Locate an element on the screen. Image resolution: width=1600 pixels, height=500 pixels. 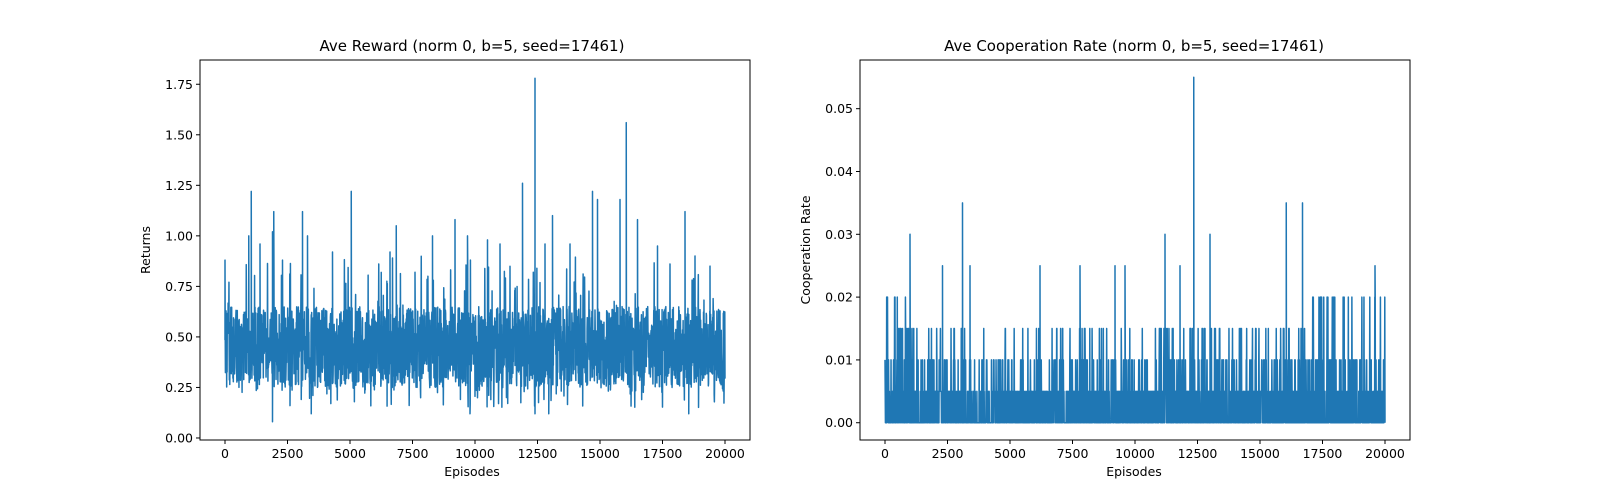
cooperation-x-tick-label: 17500 is located at coordinates (1323, 453).